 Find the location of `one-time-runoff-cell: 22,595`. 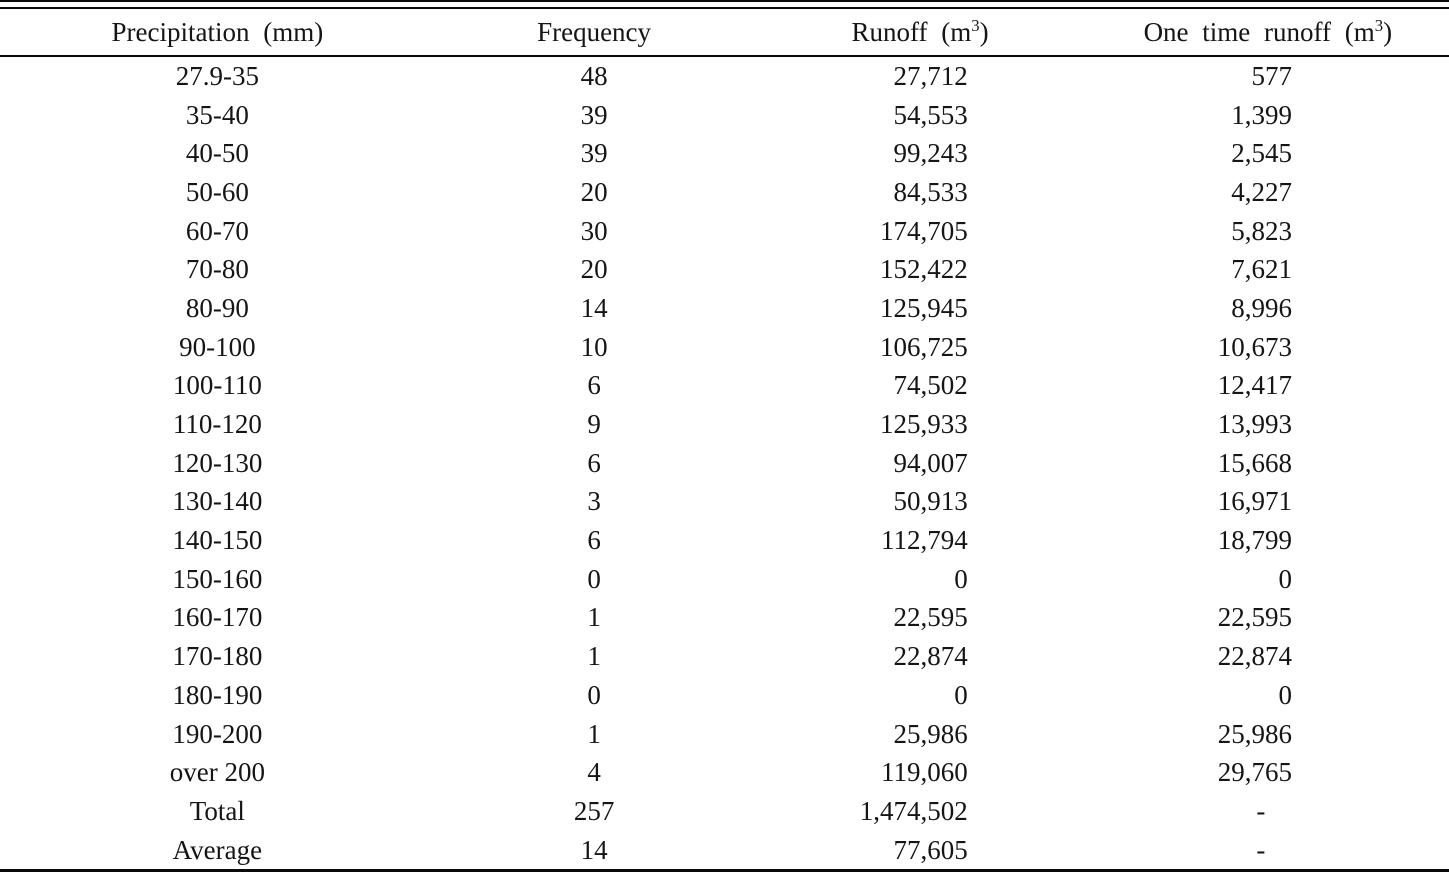

one-time-runoff-cell: 22,595 is located at coordinates (1254, 617).